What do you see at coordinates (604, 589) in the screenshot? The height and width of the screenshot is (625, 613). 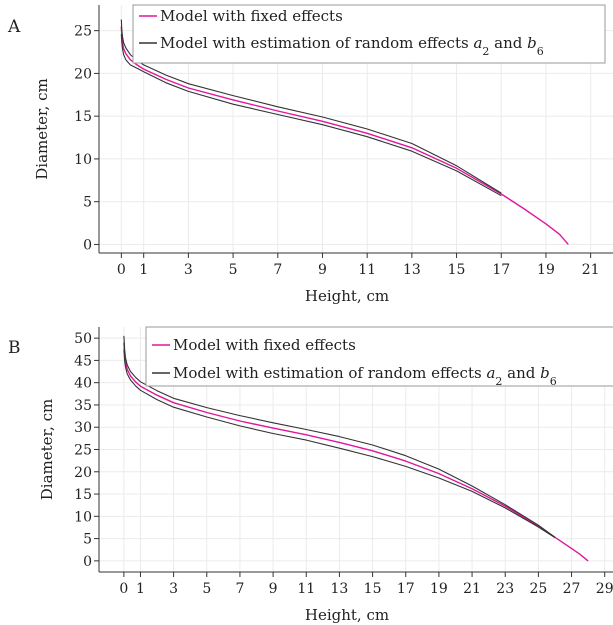 I see `x-tick-label: 29` at bounding box center [604, 589].